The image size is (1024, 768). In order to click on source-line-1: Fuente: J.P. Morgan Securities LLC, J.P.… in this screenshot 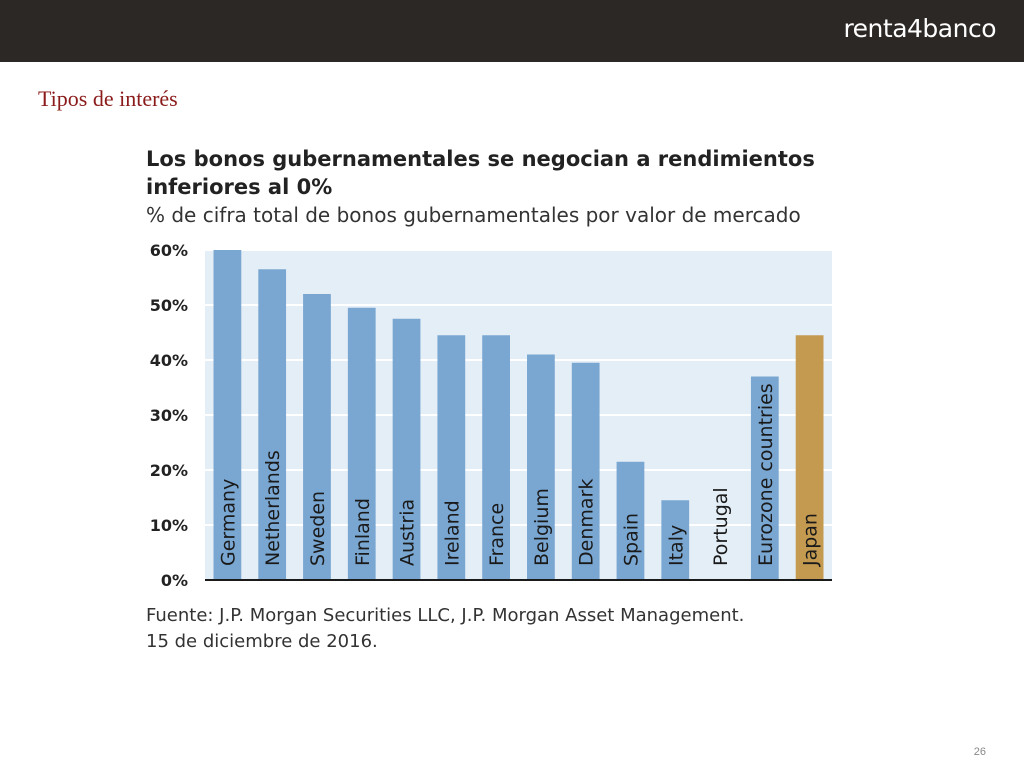, I will do `click(445, 615)`.